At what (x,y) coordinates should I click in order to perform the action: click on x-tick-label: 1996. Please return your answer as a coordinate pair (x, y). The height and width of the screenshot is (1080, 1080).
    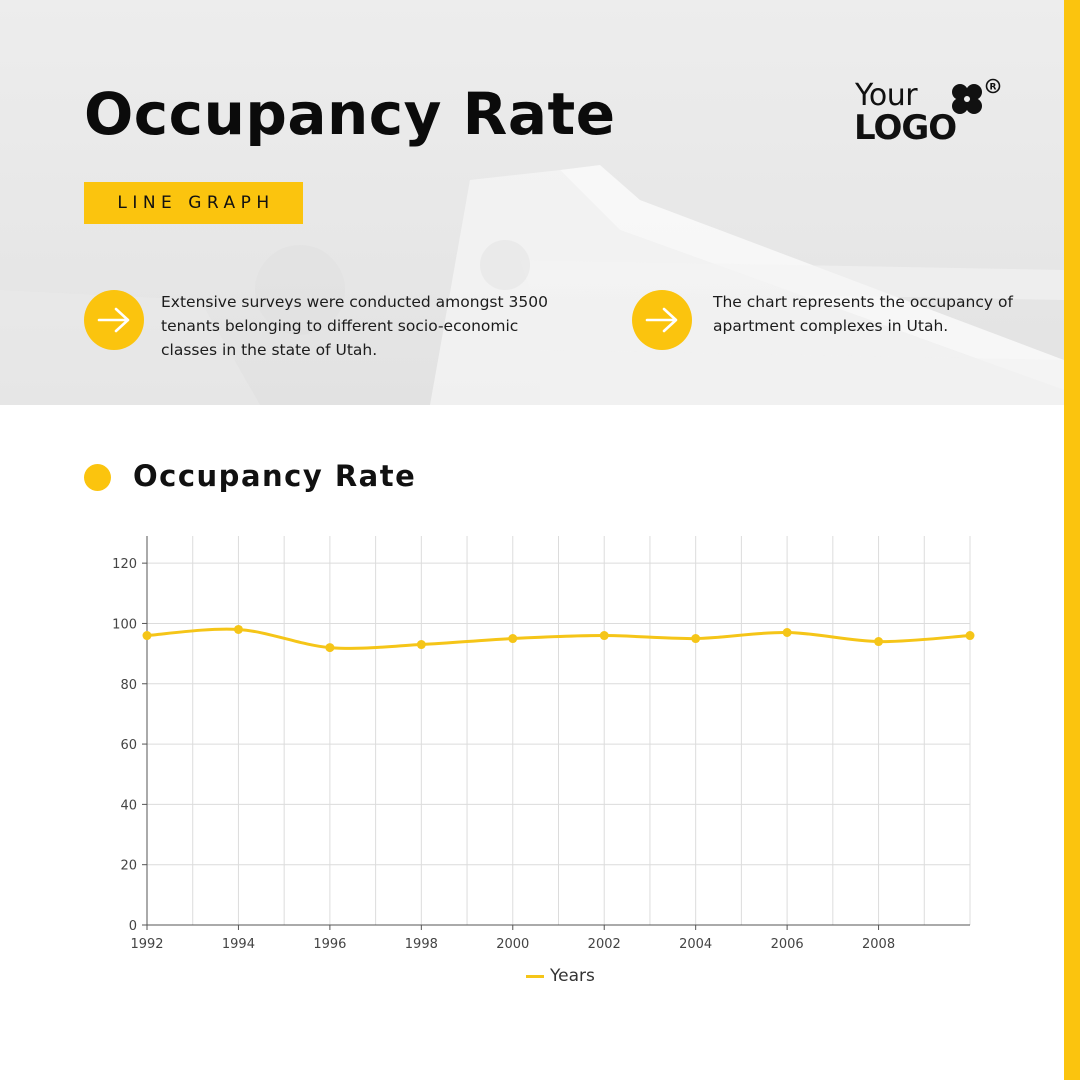
    Looking at the image, I should click on (329, 944).